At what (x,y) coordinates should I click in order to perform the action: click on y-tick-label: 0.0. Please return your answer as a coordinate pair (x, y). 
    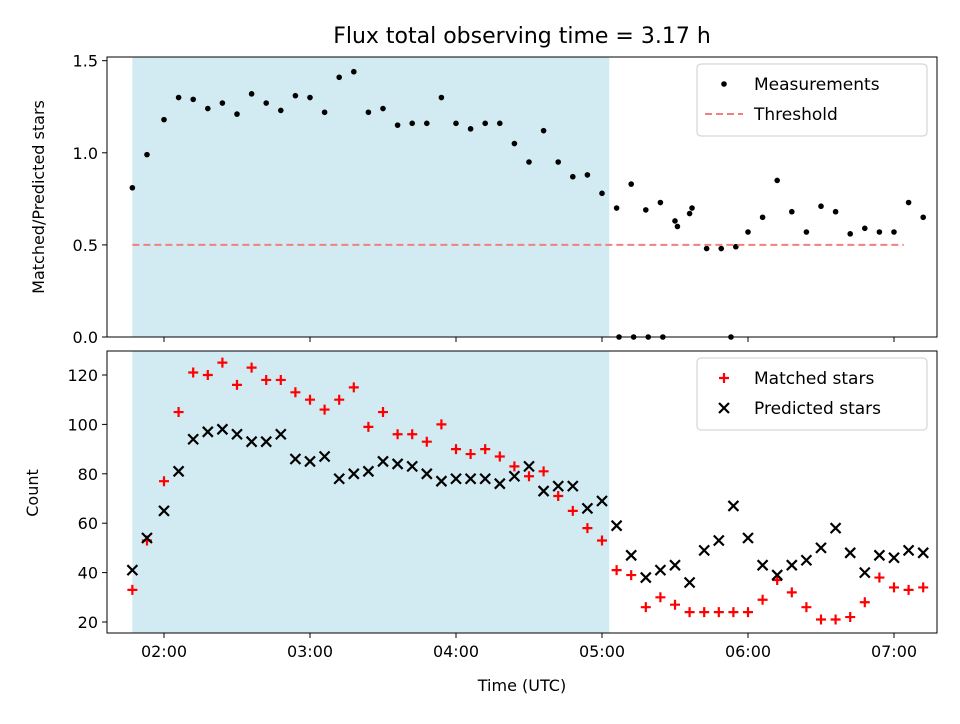
    Looking at the image, I should click on (85, 337).